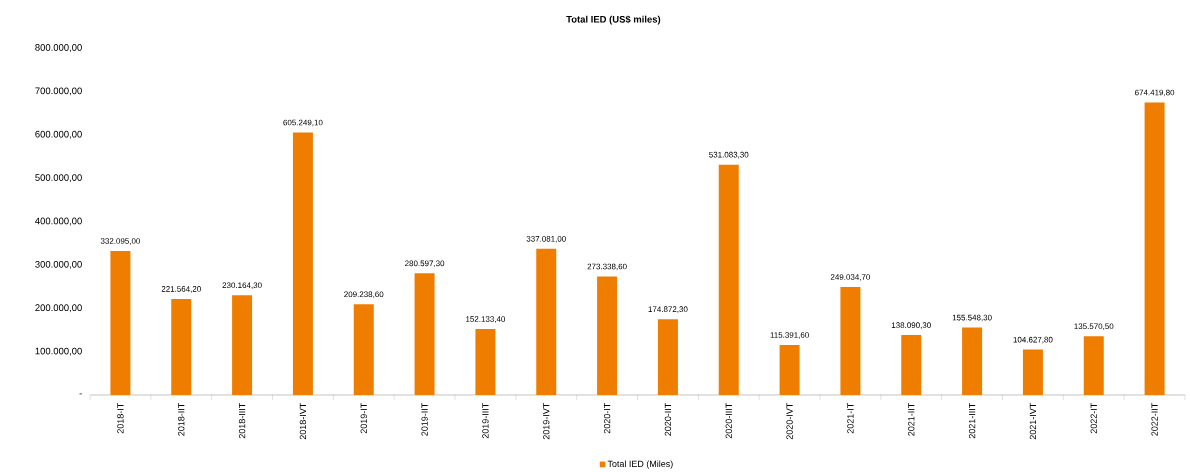 The width and height of the screenshot is (1190, 472). I want to click on x-tick-label: 2022-IIT, so click(1154, 419).